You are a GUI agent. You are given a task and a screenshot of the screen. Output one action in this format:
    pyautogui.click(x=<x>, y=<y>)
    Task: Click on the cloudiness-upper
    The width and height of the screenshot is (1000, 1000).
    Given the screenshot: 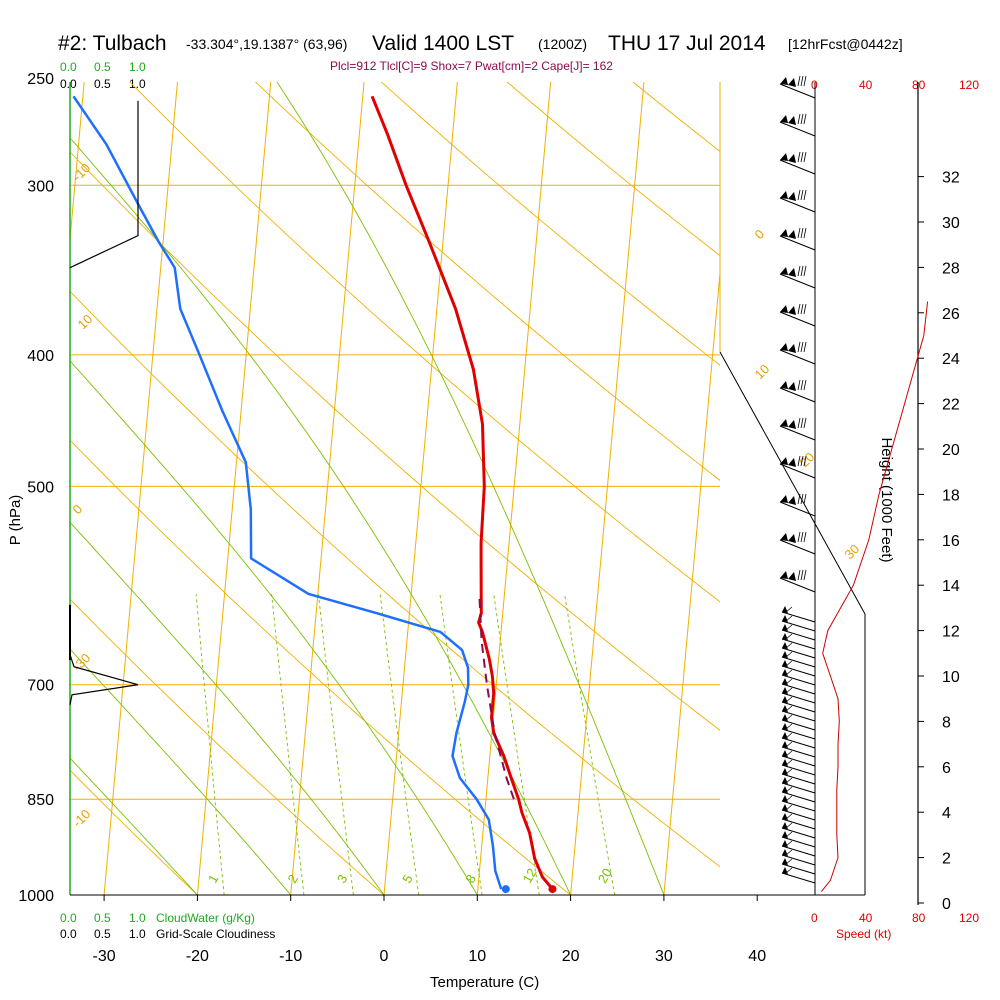 What is the action you would take?
    pyautogui.click(x=104, y=184)
    